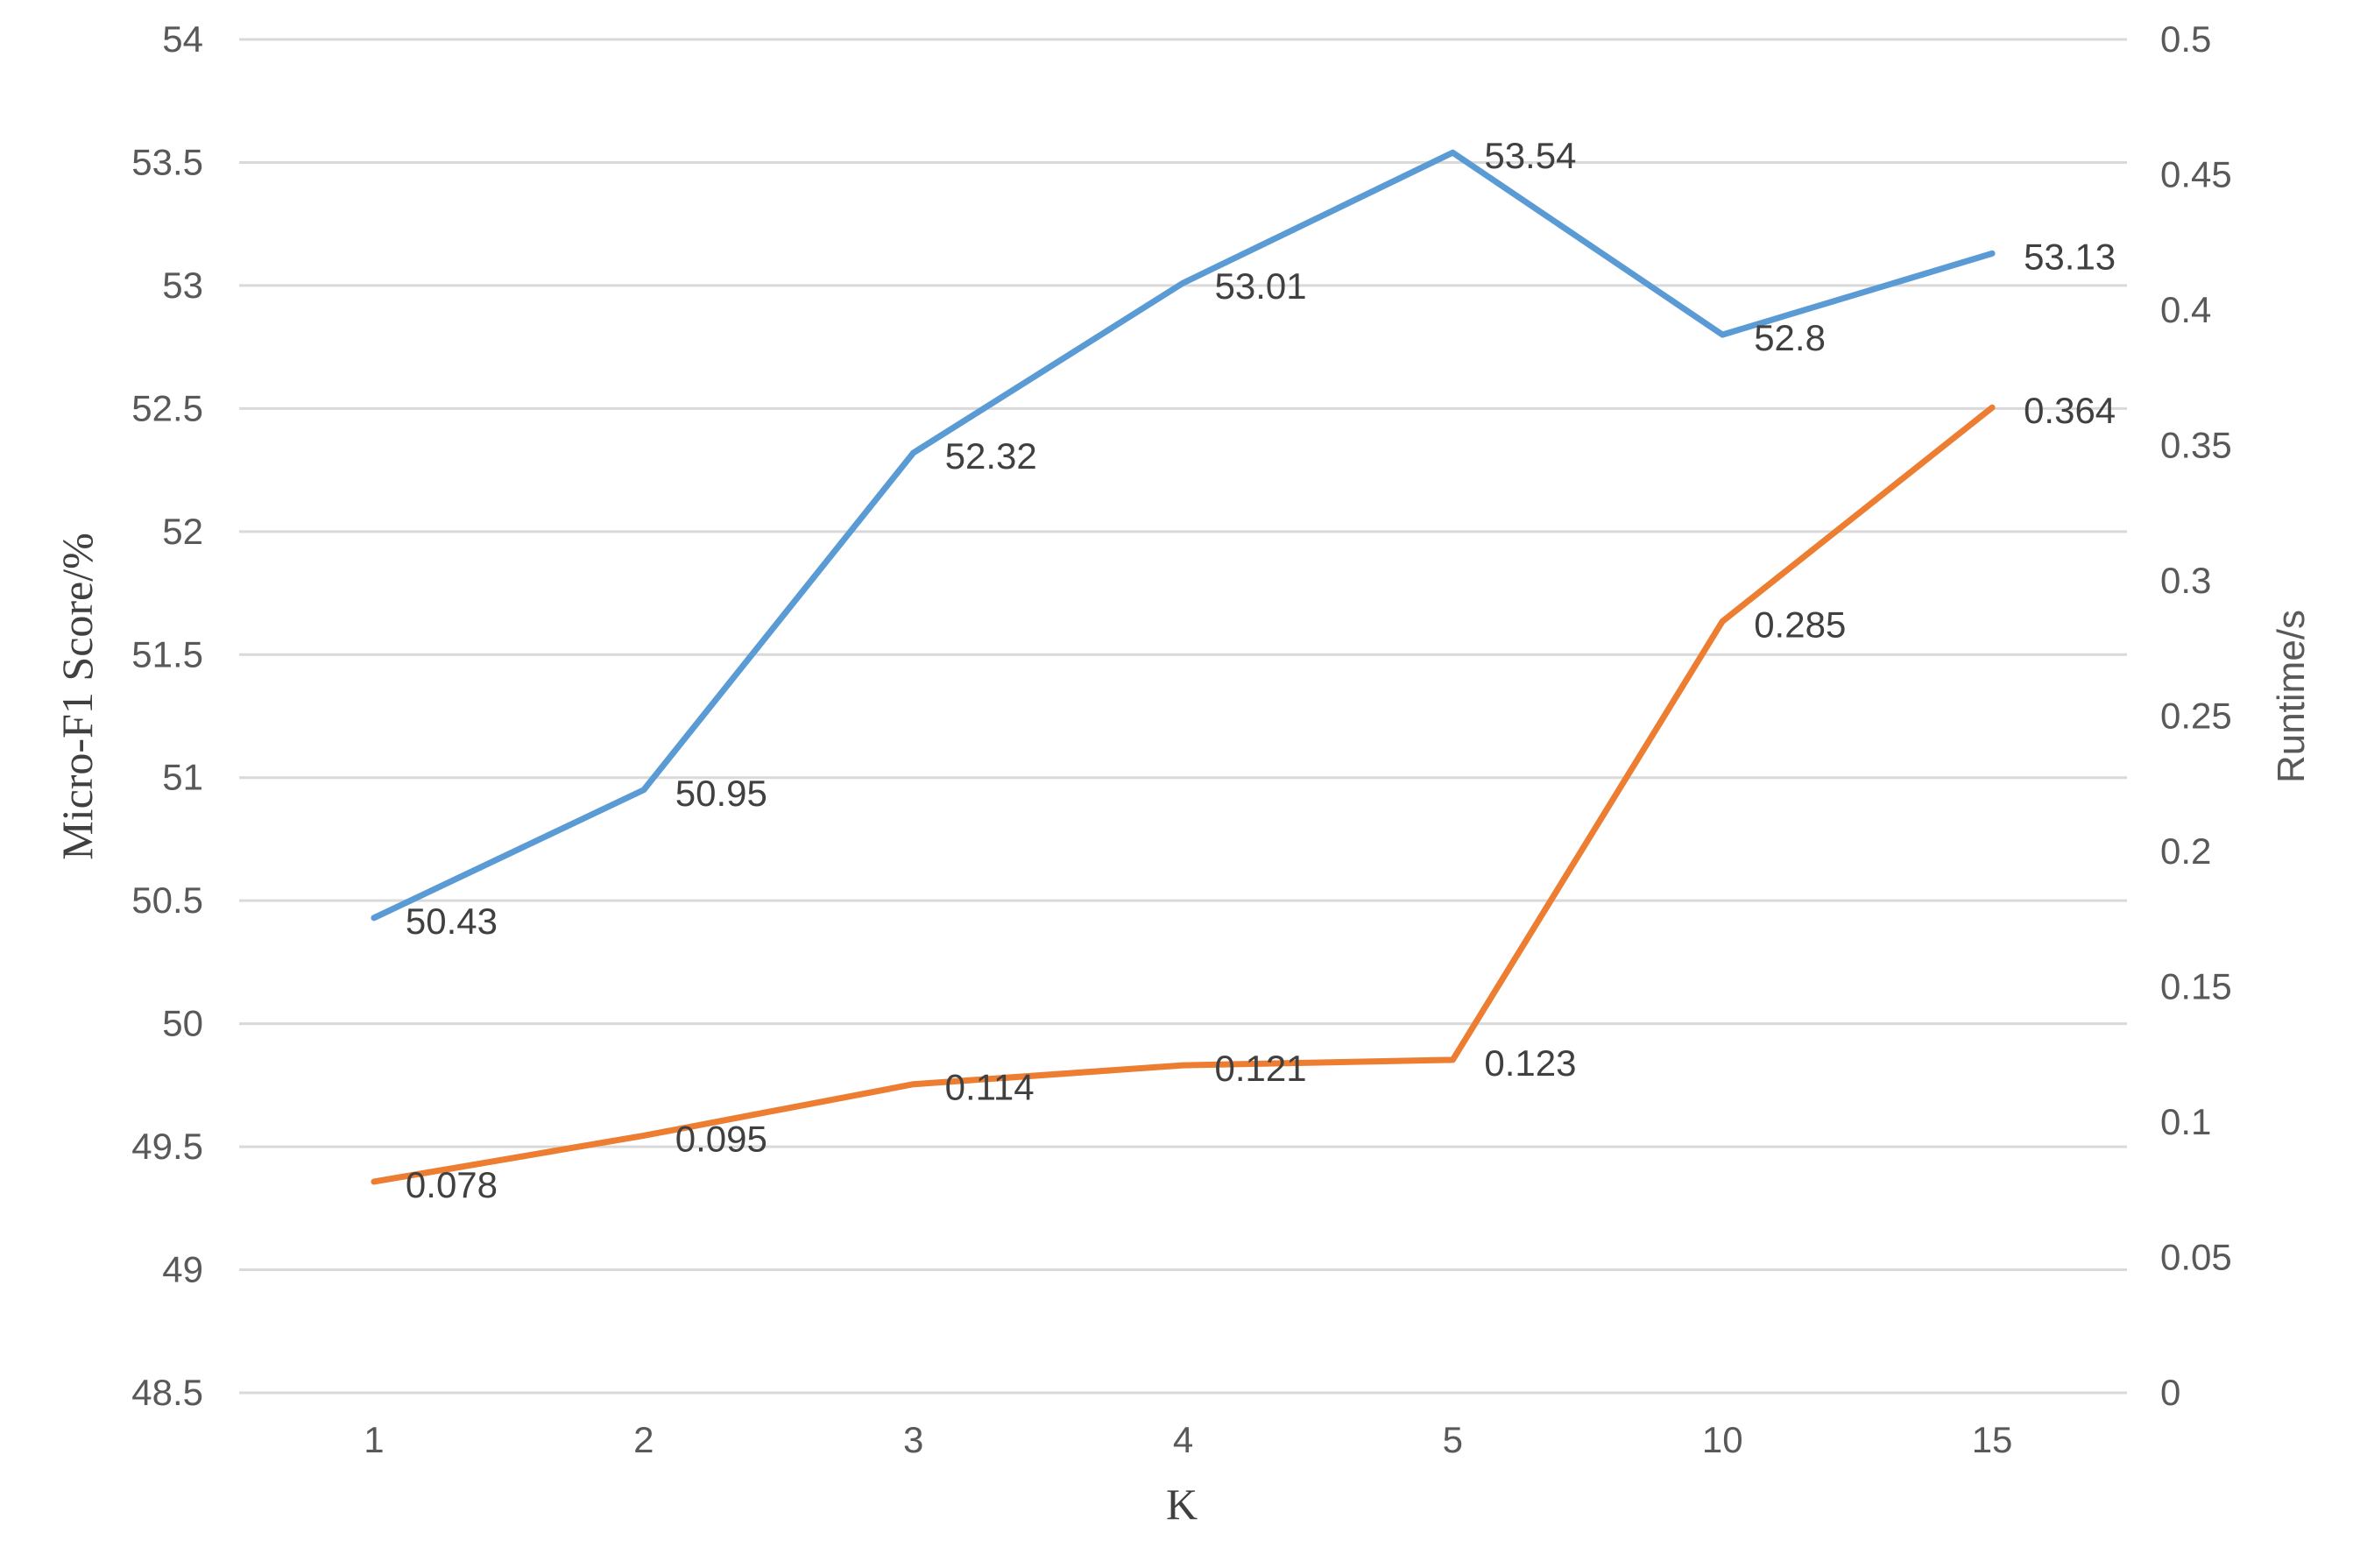  I want to click on data-label: 0.285, so click(1800, 624).